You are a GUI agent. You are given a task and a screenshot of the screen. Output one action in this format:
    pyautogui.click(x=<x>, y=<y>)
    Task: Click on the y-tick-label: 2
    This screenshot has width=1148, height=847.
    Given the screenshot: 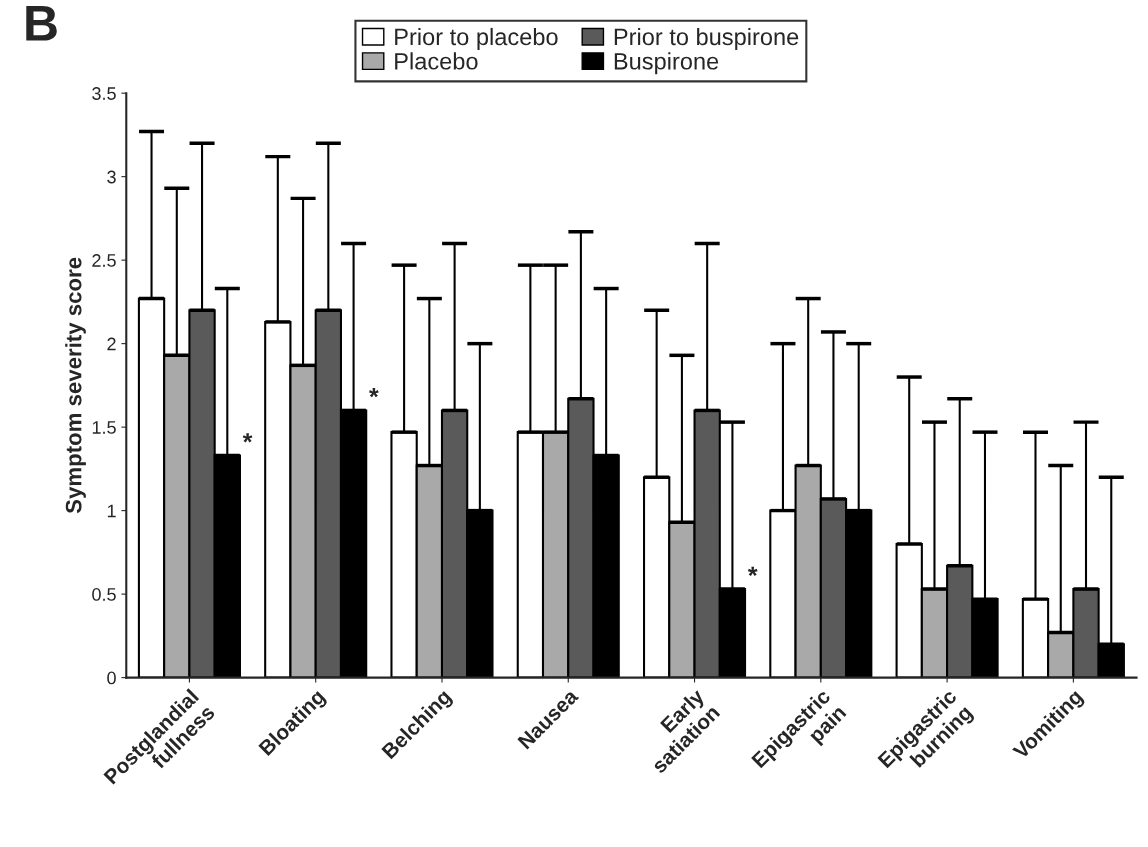 What is the action you would take?
    pyautogui.click(x=111, y=344)
    